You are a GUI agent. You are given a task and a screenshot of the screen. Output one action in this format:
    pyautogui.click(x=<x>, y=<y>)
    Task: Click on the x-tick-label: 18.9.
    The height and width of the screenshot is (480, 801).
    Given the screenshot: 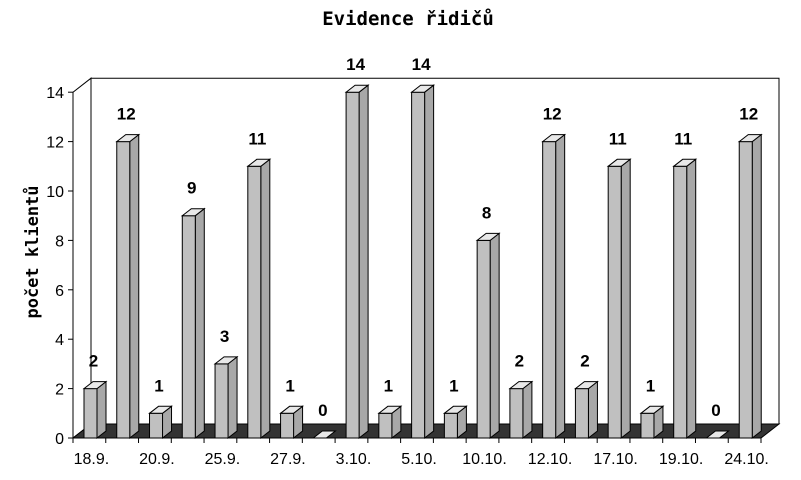 What is the action you would take?
    pyautogui.click(x=92, y=459)
    